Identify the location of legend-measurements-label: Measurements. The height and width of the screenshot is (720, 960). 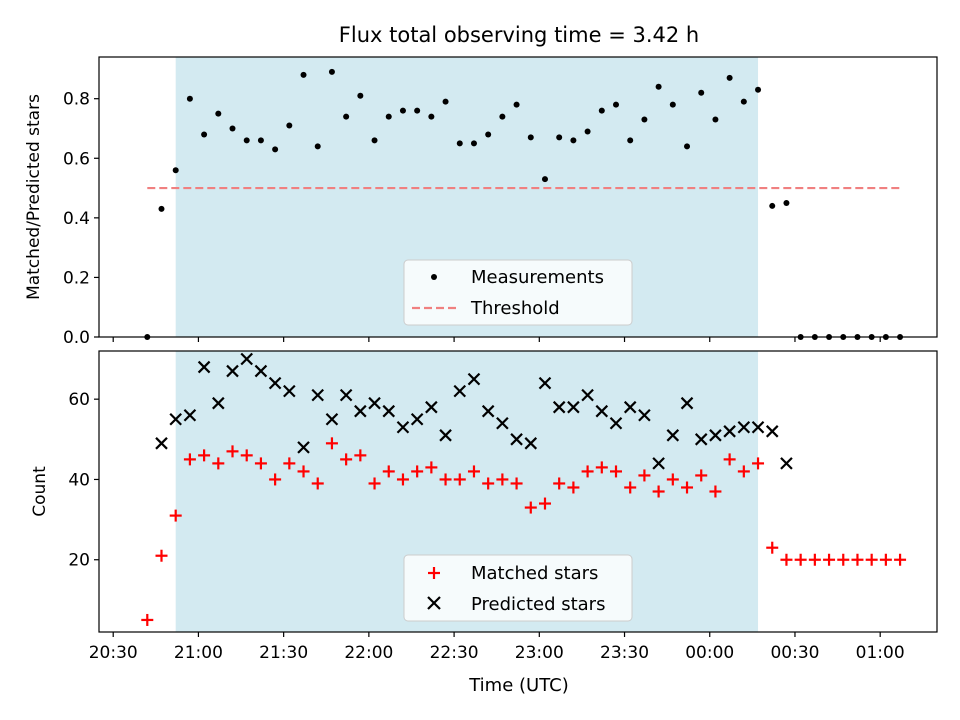
(537, 277).